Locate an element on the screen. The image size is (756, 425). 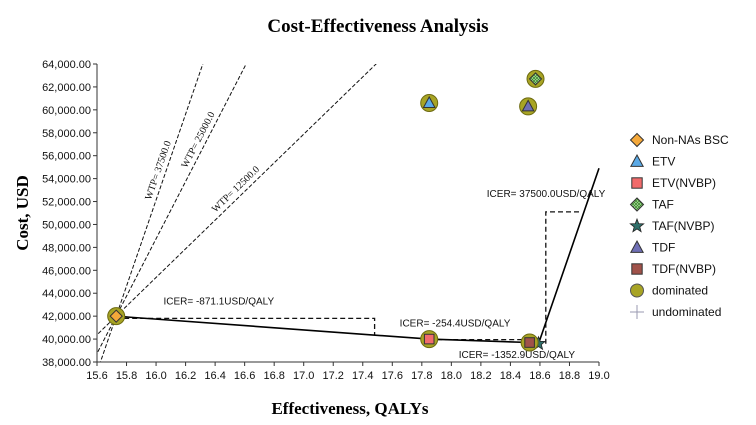
icer-label: ICER= 37500.0USD/QALY is located at coordinates (546, 194).